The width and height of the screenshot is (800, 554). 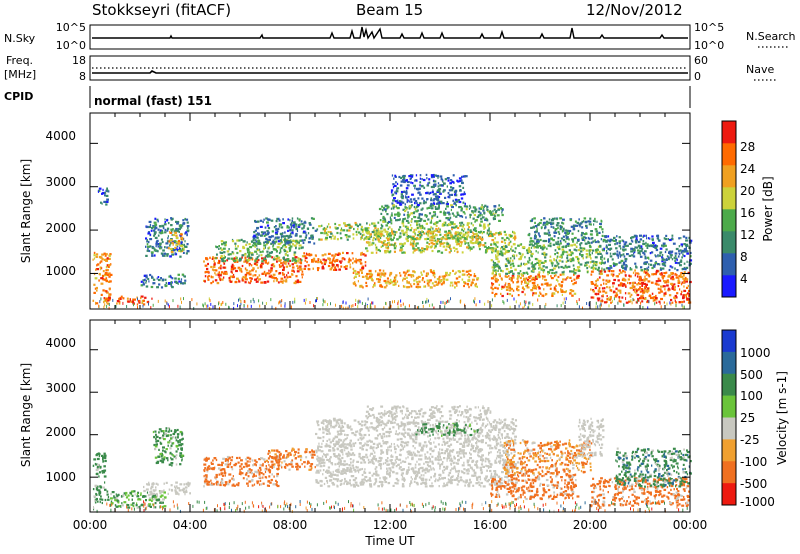 What do you see at coordinates (390, 68) in the screenshot?
I see `freq-strip-frame` at bounding box center [390, 68].